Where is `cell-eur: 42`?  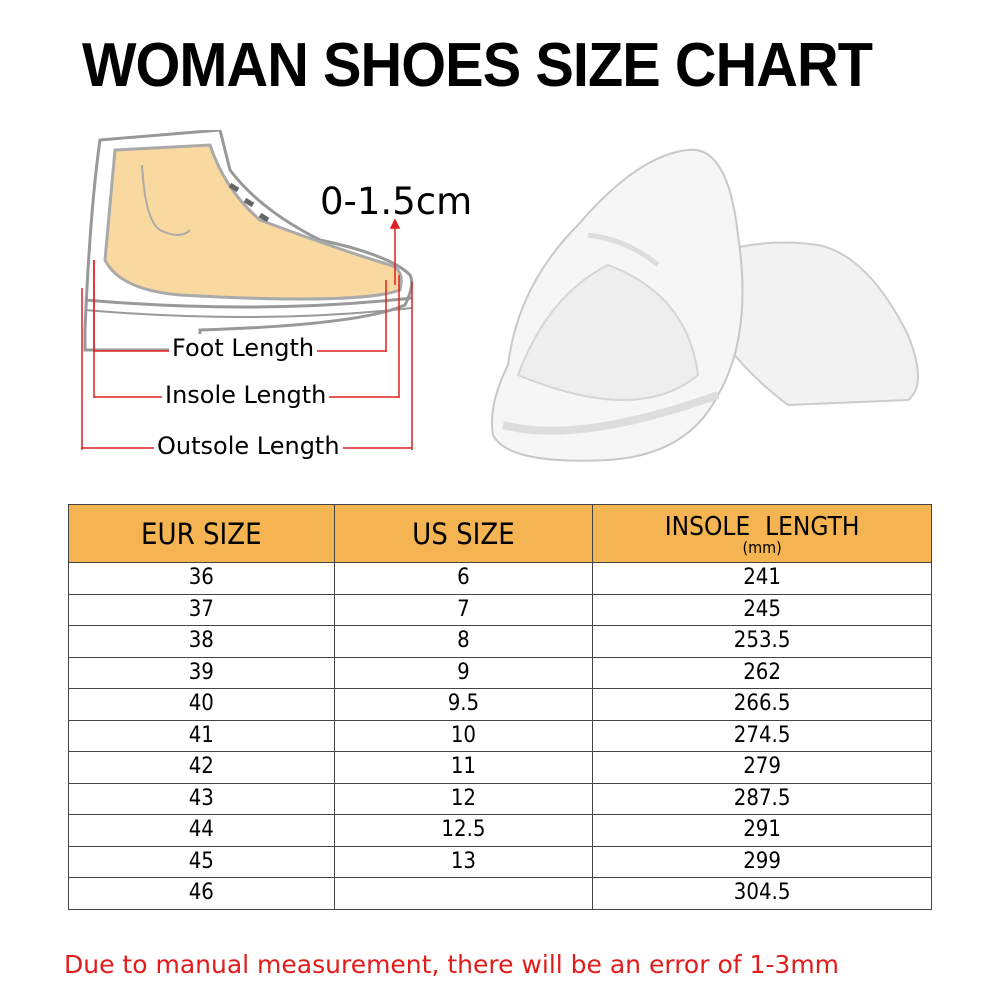
cell-eur: 42 is located at coordinates (201, 767).